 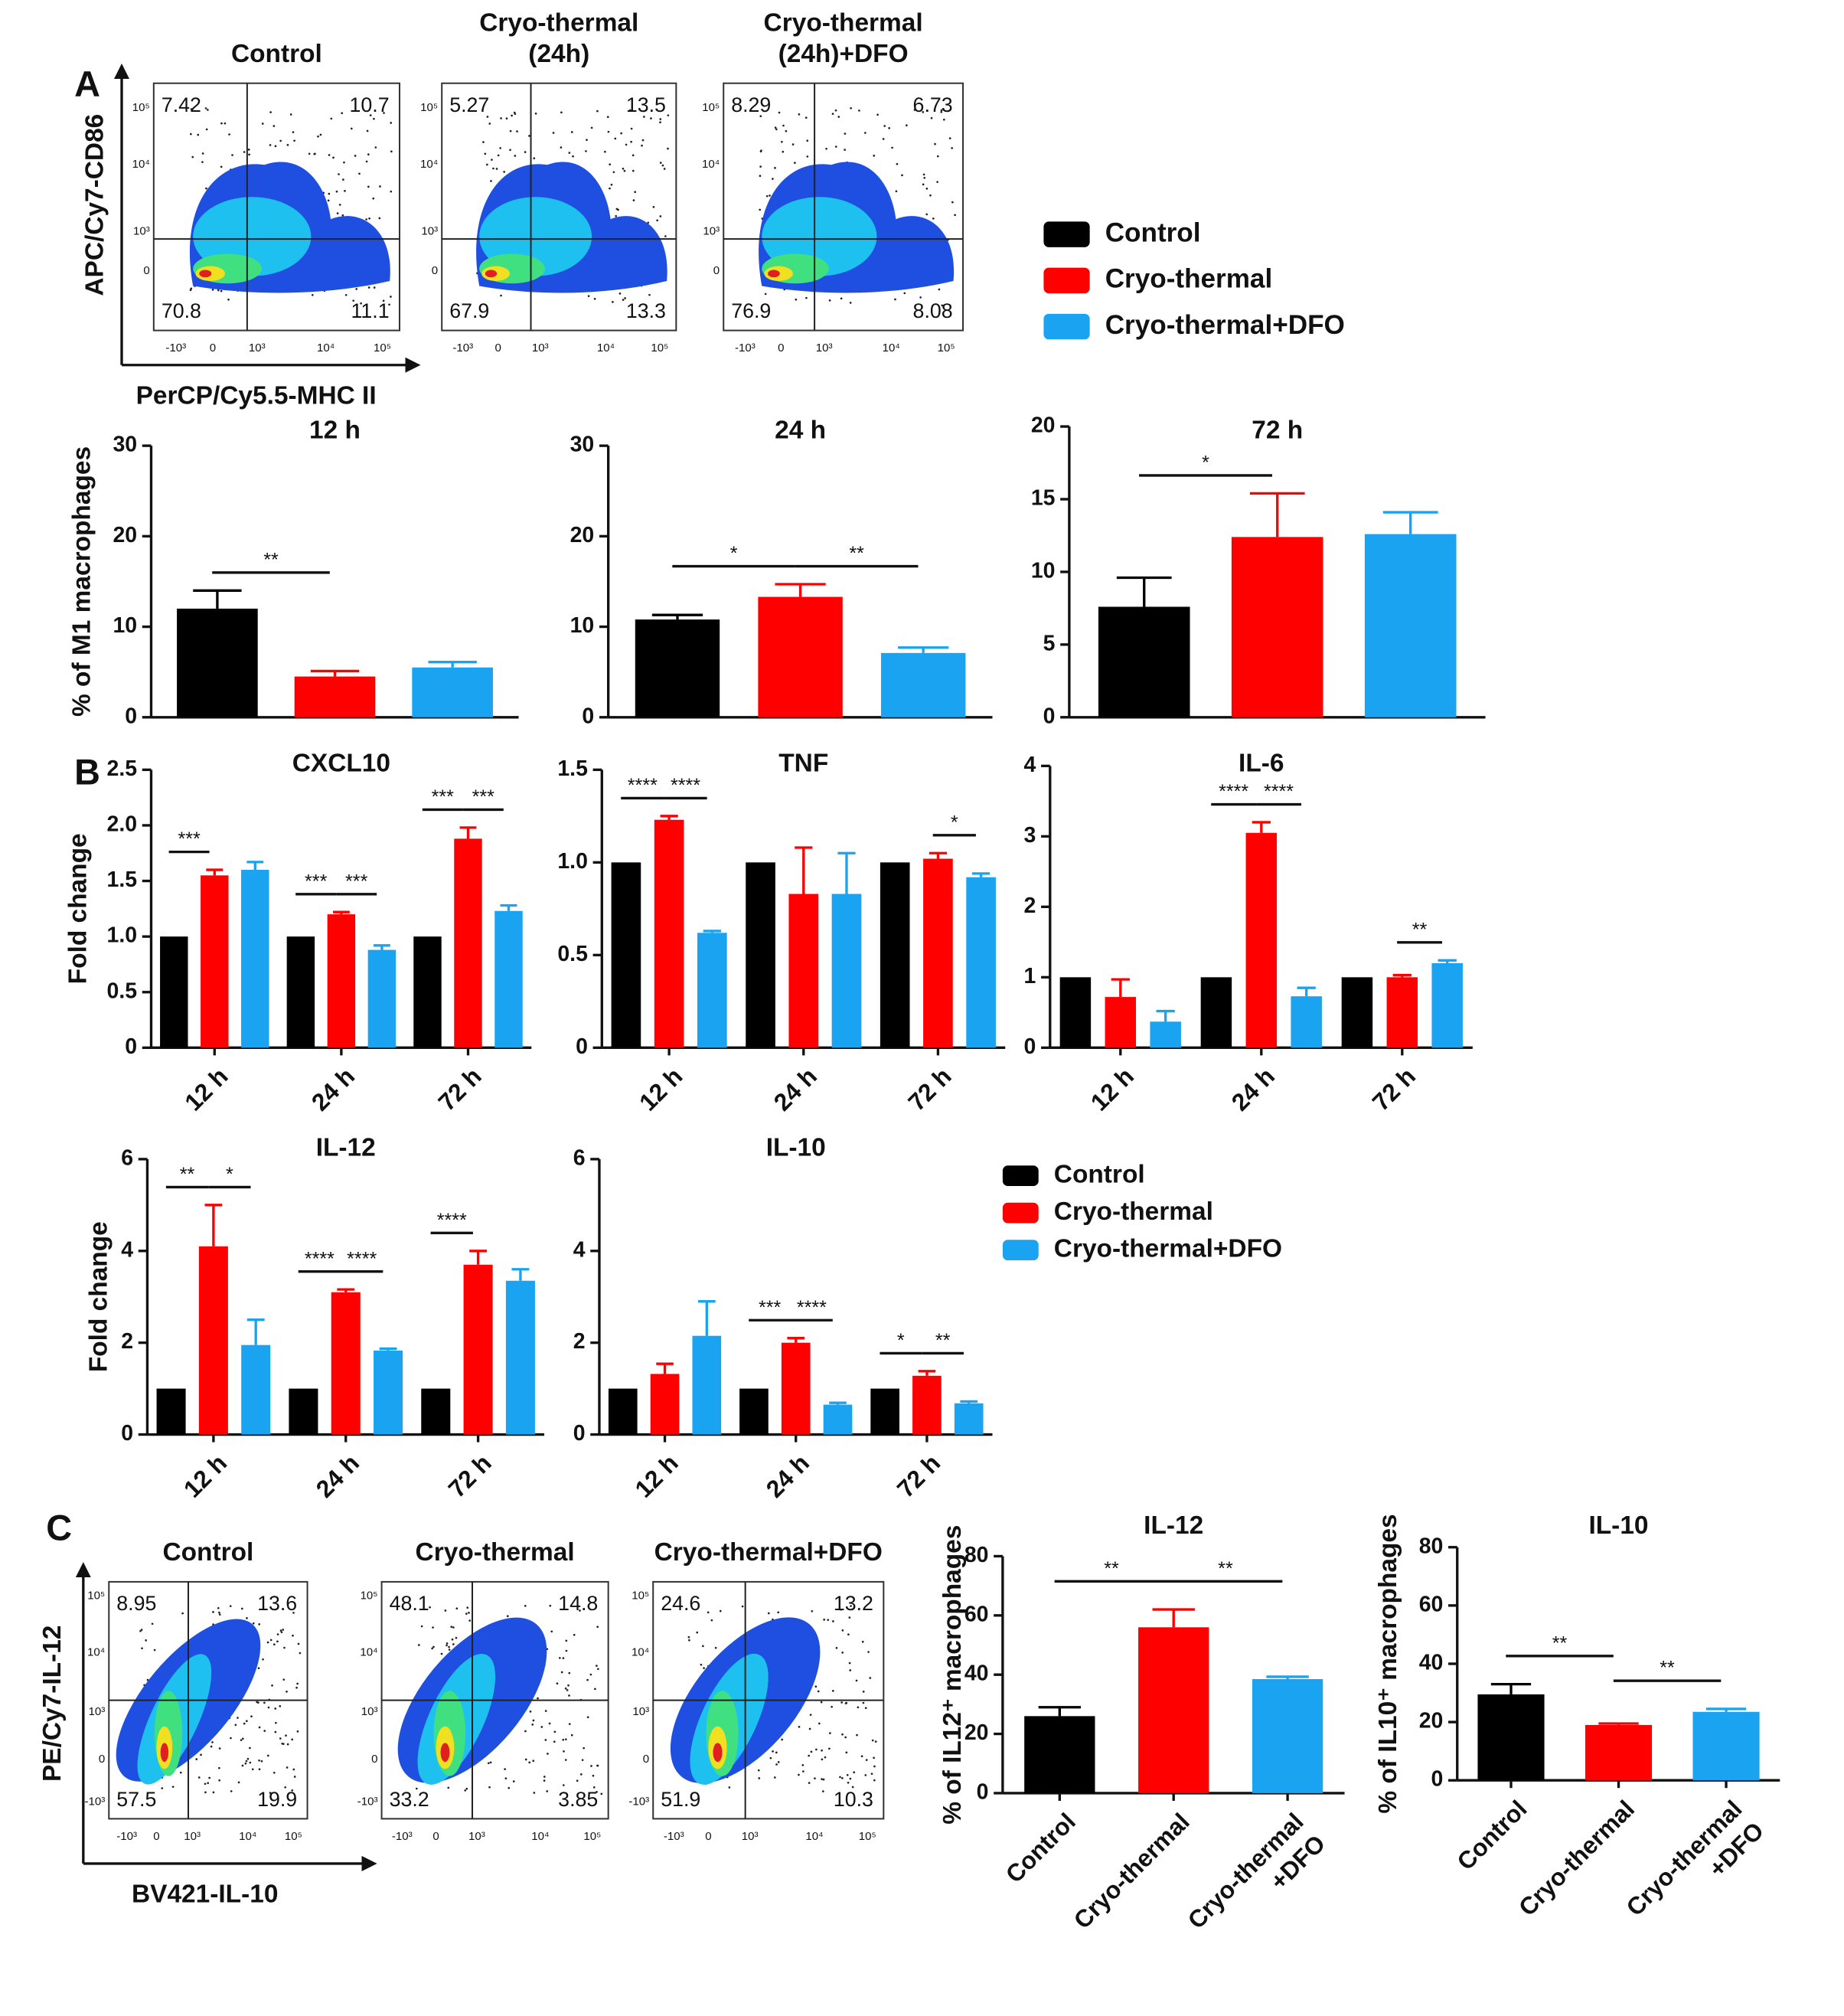 I want to click on chart-title: IL-10, so click(x=796, y=1147).